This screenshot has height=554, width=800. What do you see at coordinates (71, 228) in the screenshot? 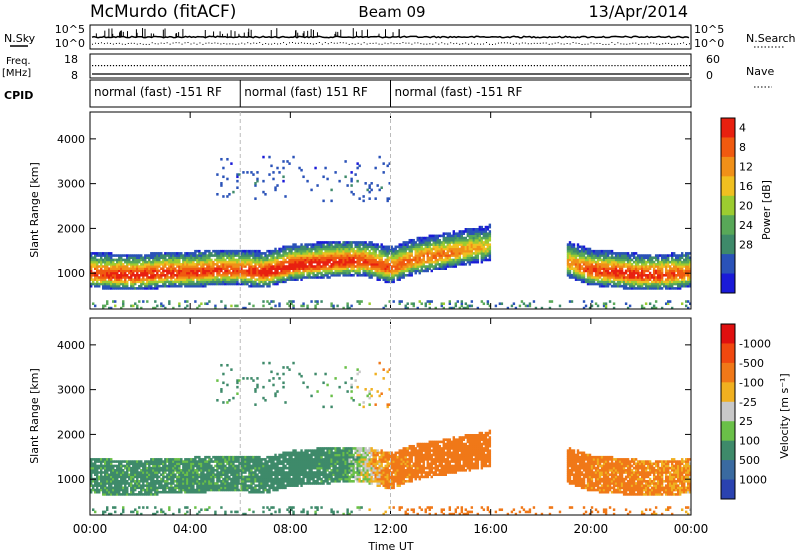
I see `y-tick-label: 2000` at bounding box center [71, 228].